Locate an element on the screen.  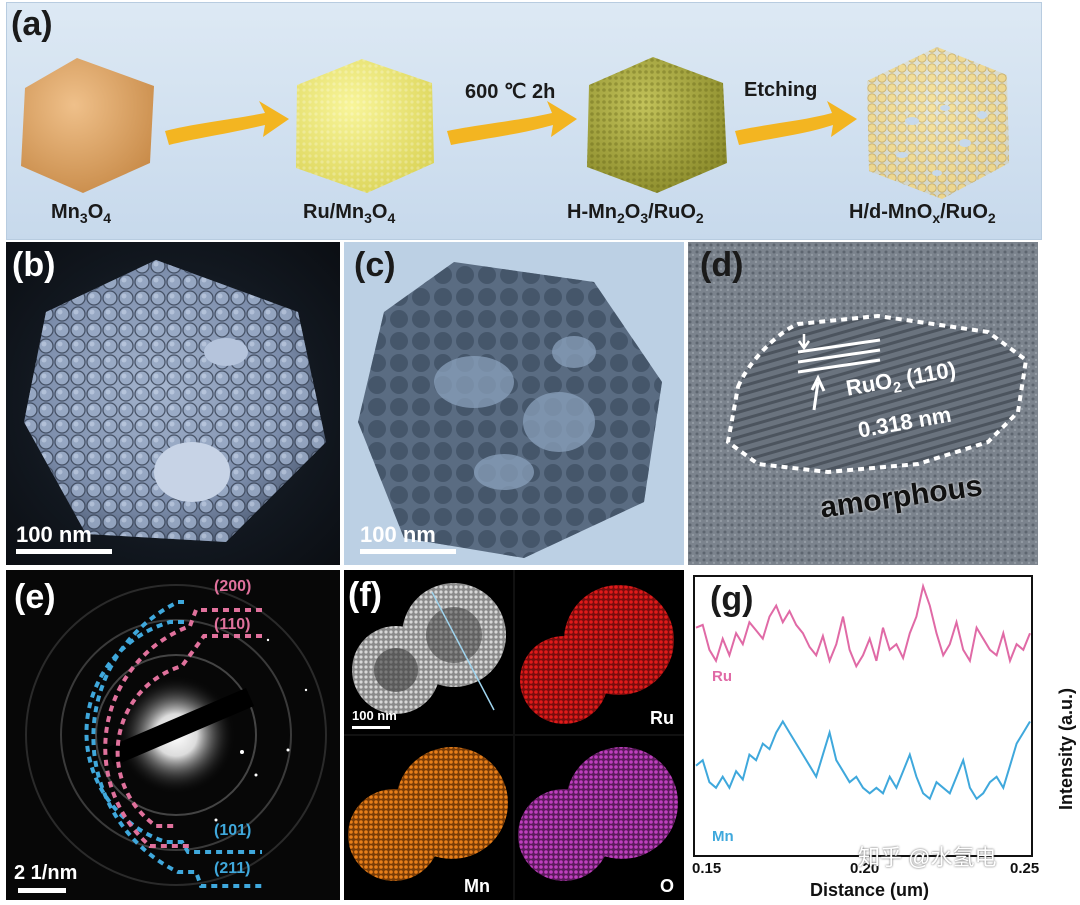
ring-label-101: (101) is located at coordinates (233, 830).